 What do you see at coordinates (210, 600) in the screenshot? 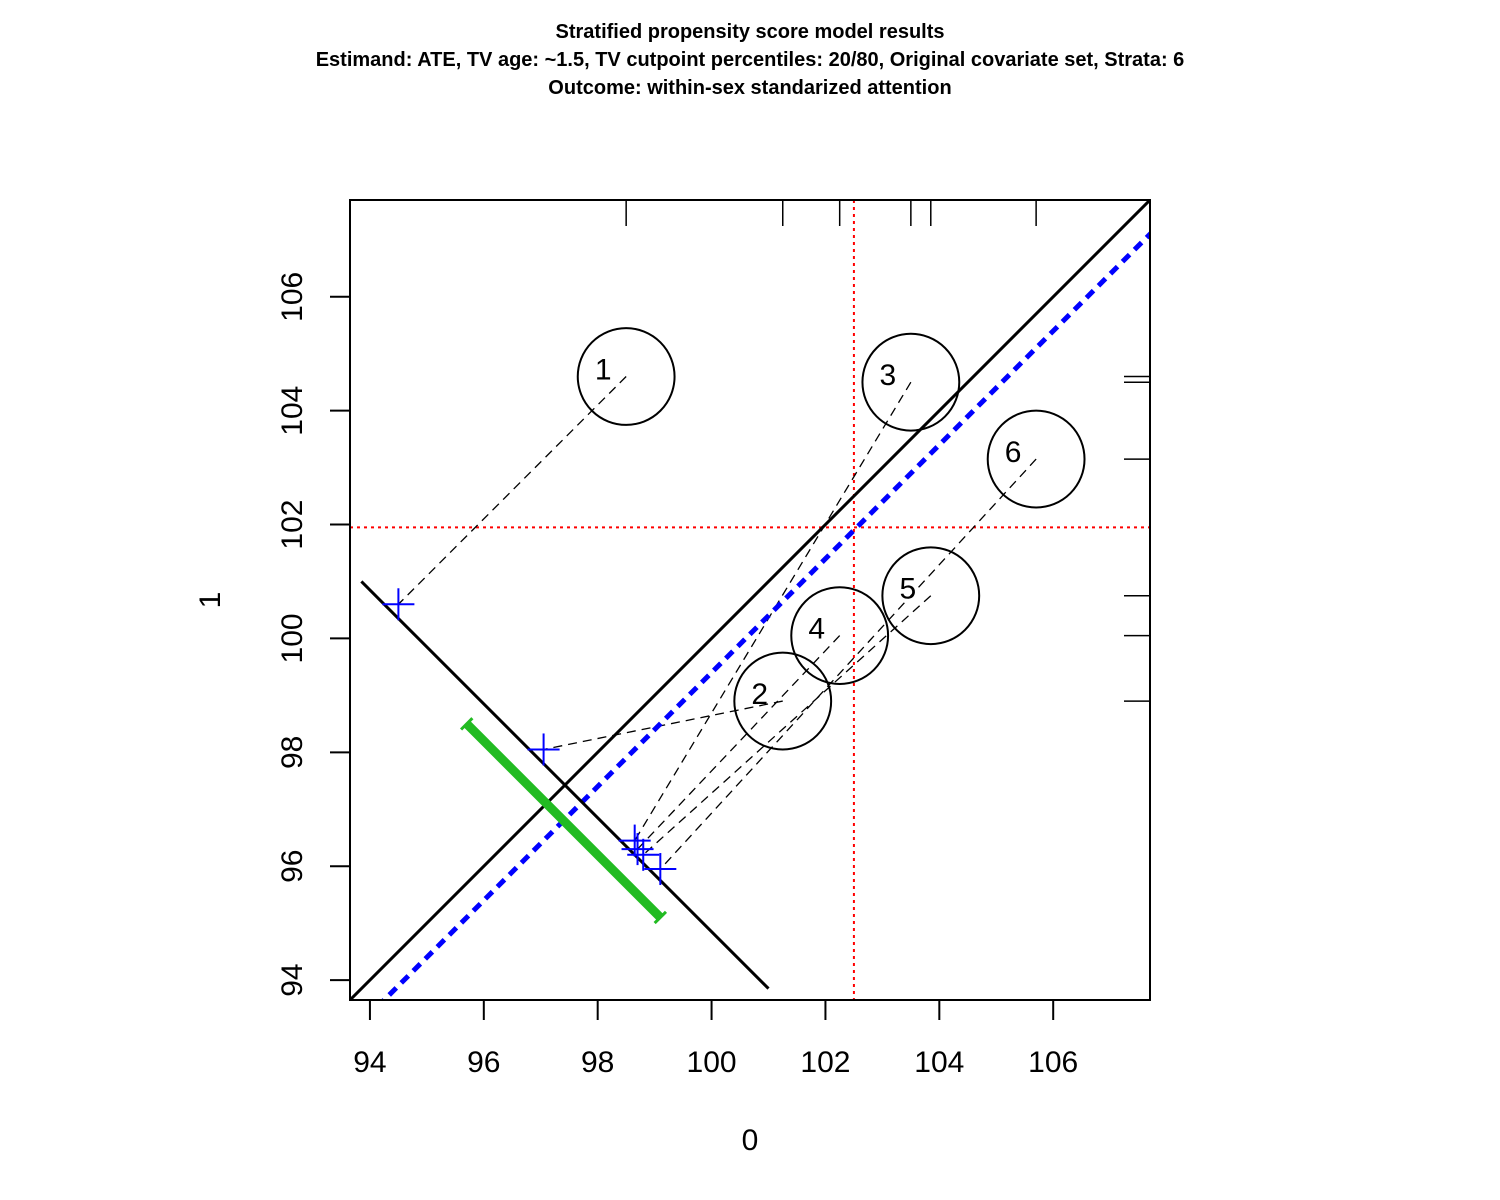
I see `y-axis-label: 1` at bounding box center [210, 600].